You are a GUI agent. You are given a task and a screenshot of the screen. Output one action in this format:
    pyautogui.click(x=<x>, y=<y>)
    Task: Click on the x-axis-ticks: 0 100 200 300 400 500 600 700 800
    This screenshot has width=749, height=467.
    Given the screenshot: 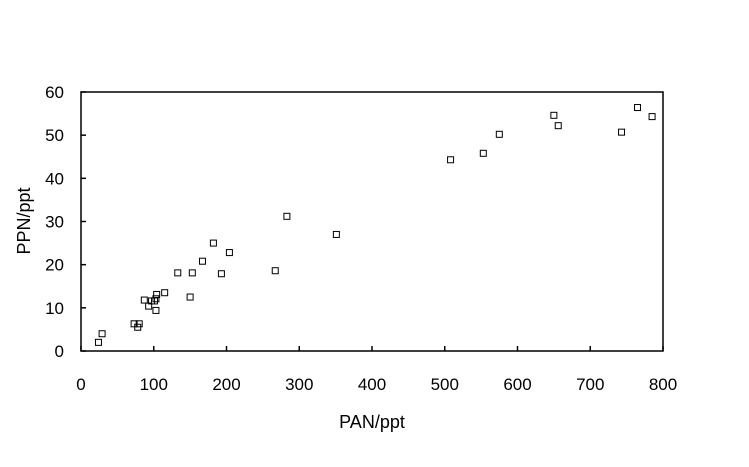 What is the action you would take?
    pyautogui.click(x=376, y=370)
    